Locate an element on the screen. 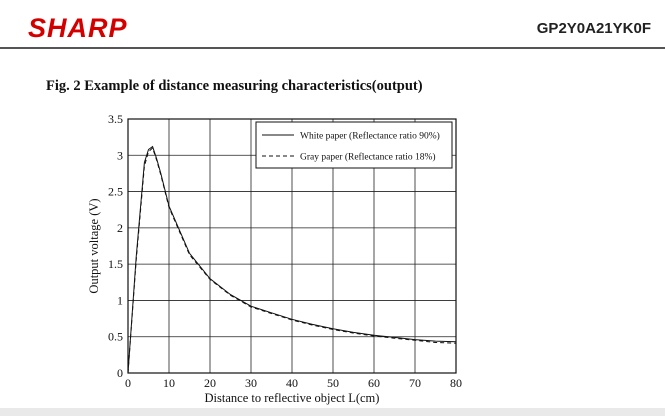 This screenshot has width=665, height=416. legend-box is located at coordinates (354, 145).